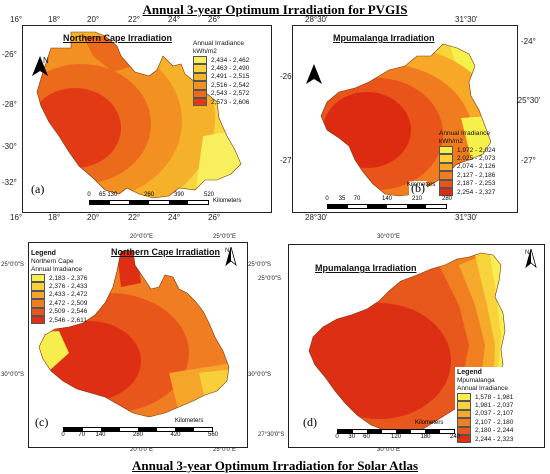 Image resolution: width=550 pixels, height=474 pixels. Describe the element at coordinates (417, 199) in the screenshot. I see `scale-tick: 210` at that location.